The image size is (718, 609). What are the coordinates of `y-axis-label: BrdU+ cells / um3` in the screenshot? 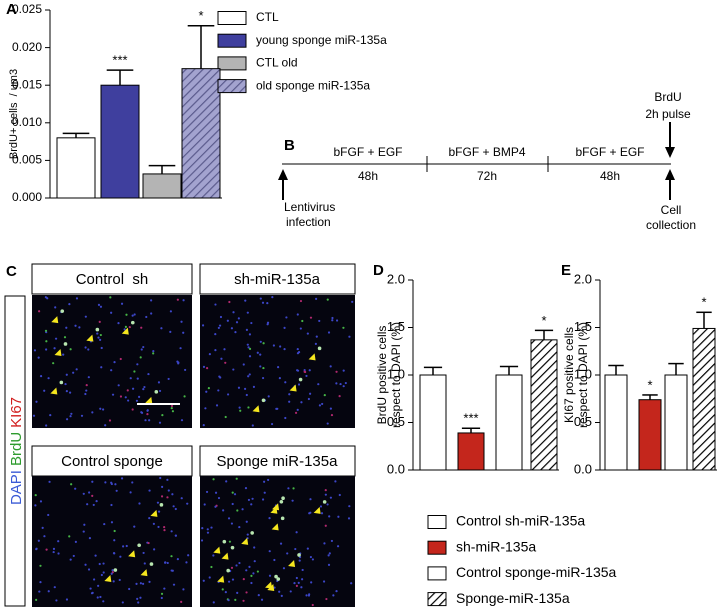 It's located at (14, 114).